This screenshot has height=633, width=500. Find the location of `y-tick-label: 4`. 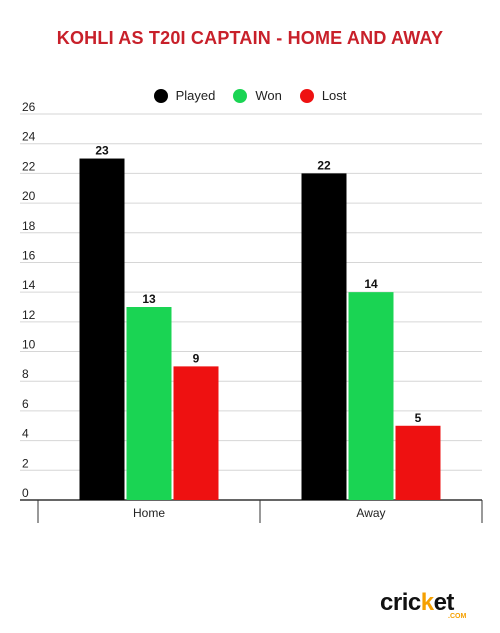

y-tick-label: 4 is located at coordinates (25, 434).